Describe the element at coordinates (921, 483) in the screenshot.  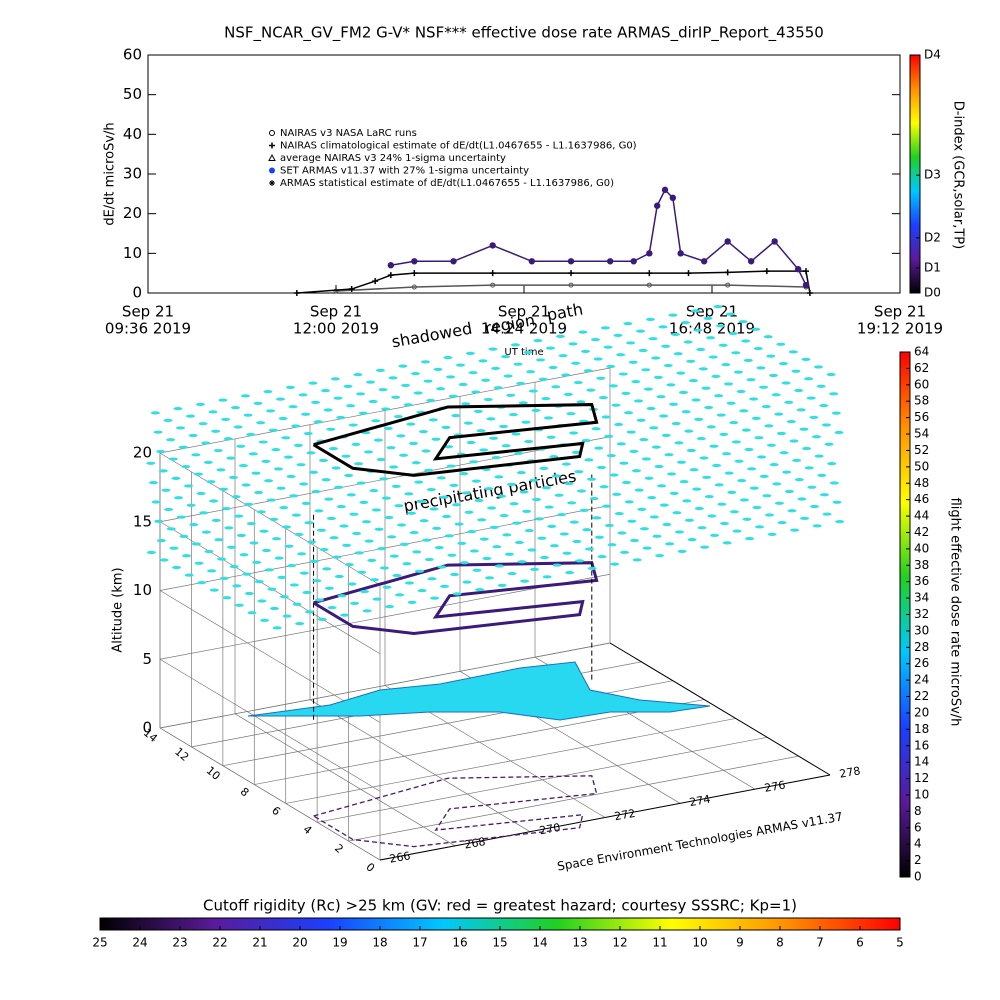
I see `colorbar-tick-label: 48` at that location.